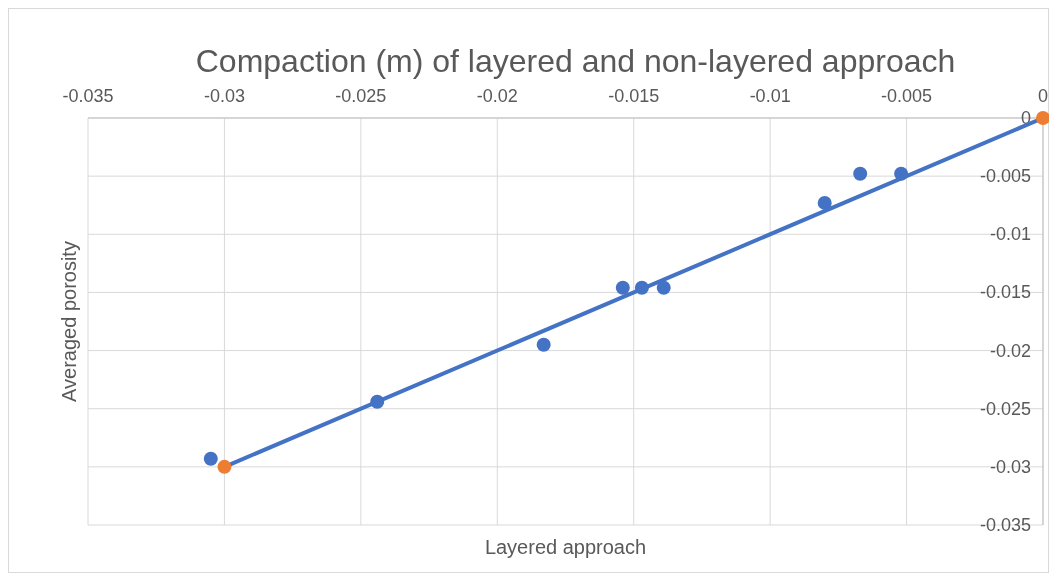  What do you see at coordinates (907, 96) in the screenshot?
I see `x-tick-label: -0.005` at bounding box center [907, 96].